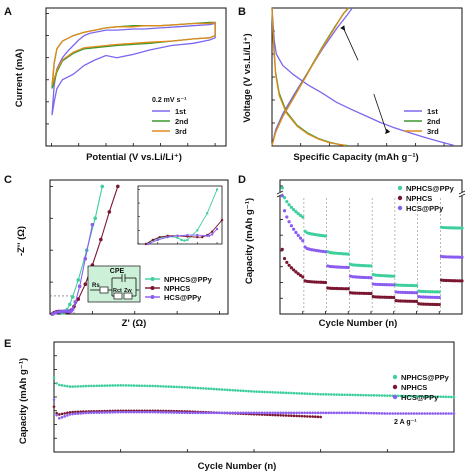 This screenshot has width=474, height=474. Describe the element at coordinates (425, 208) in the screenshot. I see `legend-label-hcs-ppy: HCS@PPy` at that location.